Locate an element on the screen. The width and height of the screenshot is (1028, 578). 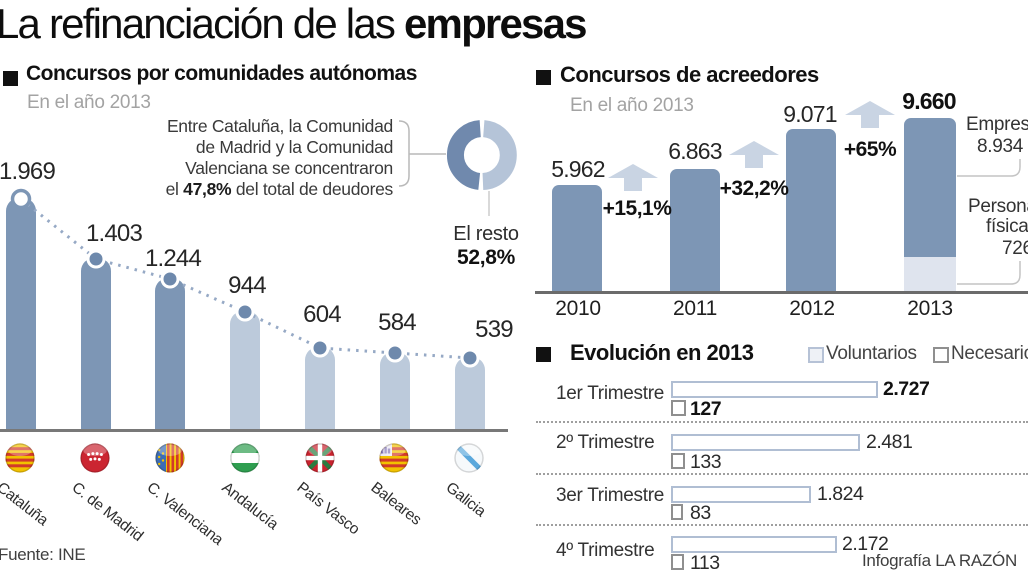
bar-2010 is located at coordinates (577, 238).